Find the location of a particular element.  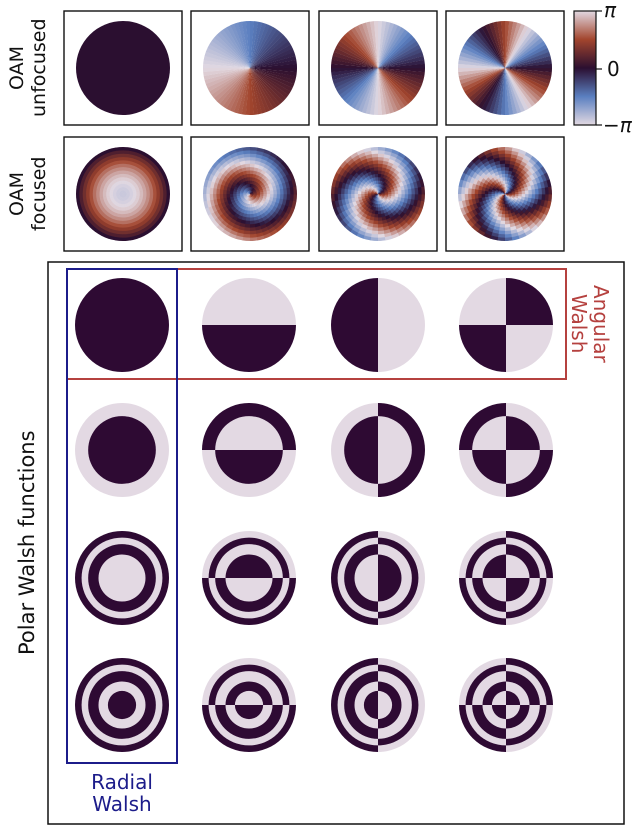

radial-label-line: Walsh is located at coordinates (122, 804).